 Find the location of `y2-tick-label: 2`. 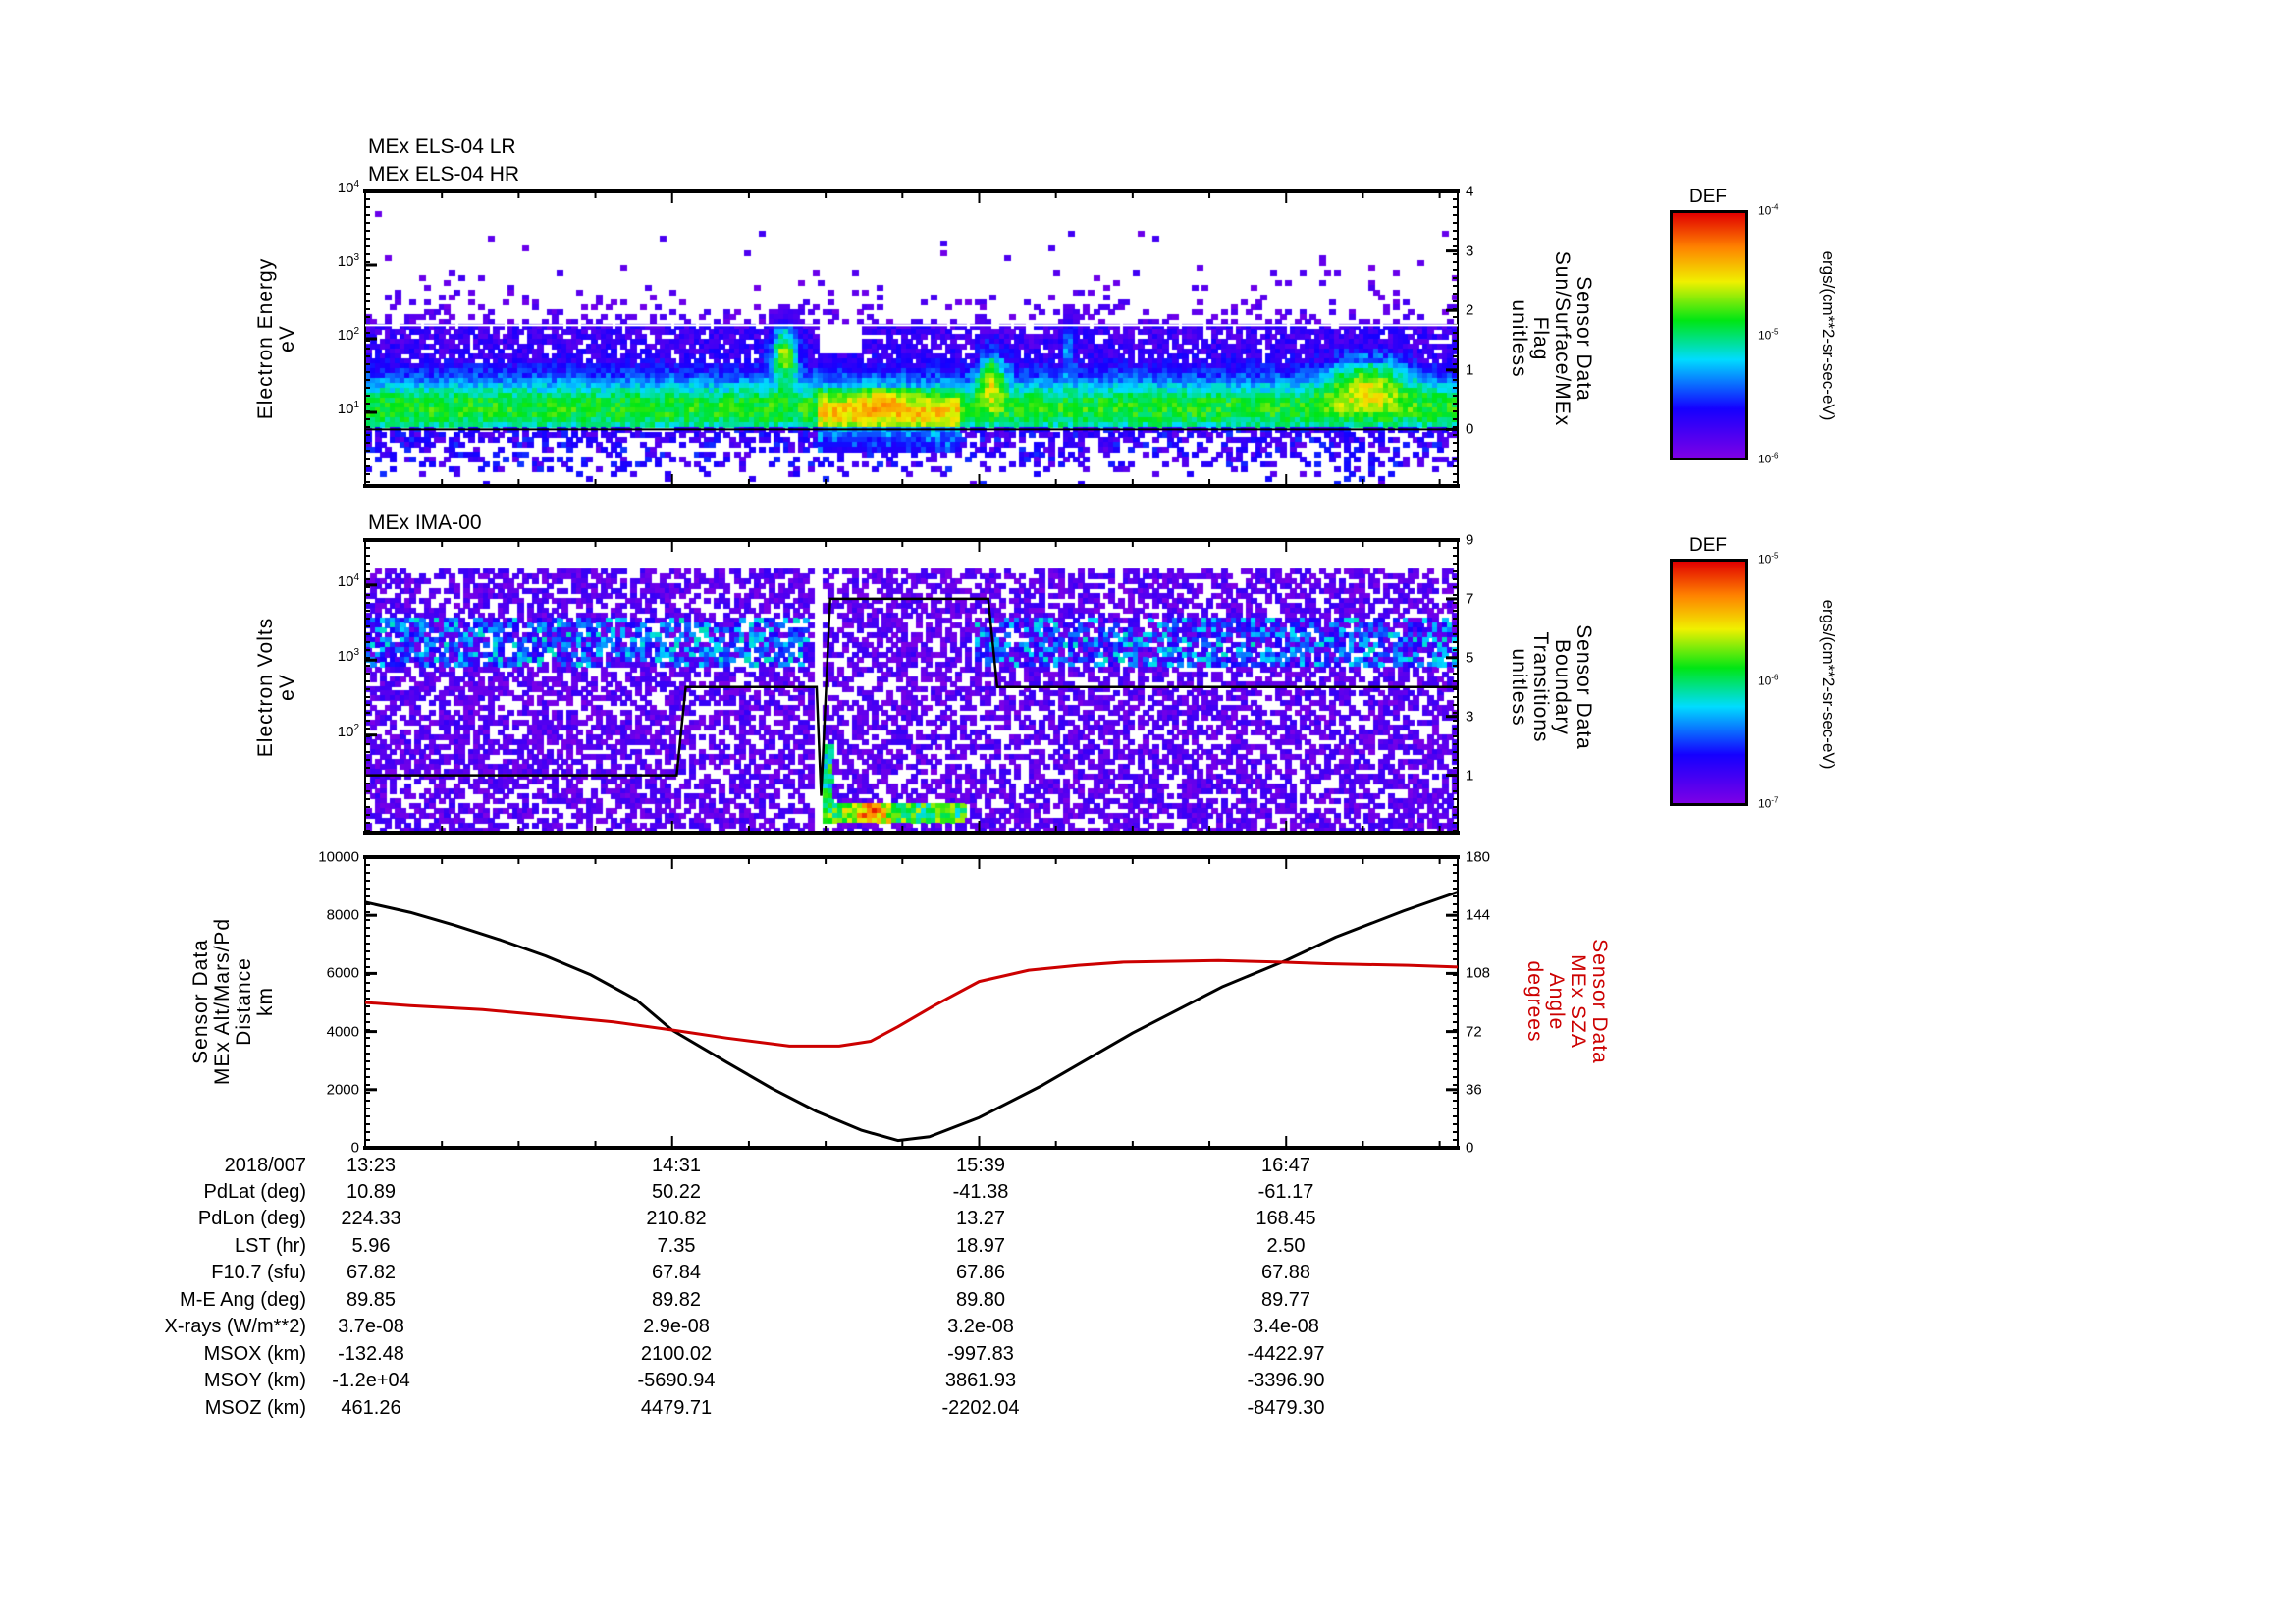

y2-tick-label: 2 is located at coordinates (1470, 310).